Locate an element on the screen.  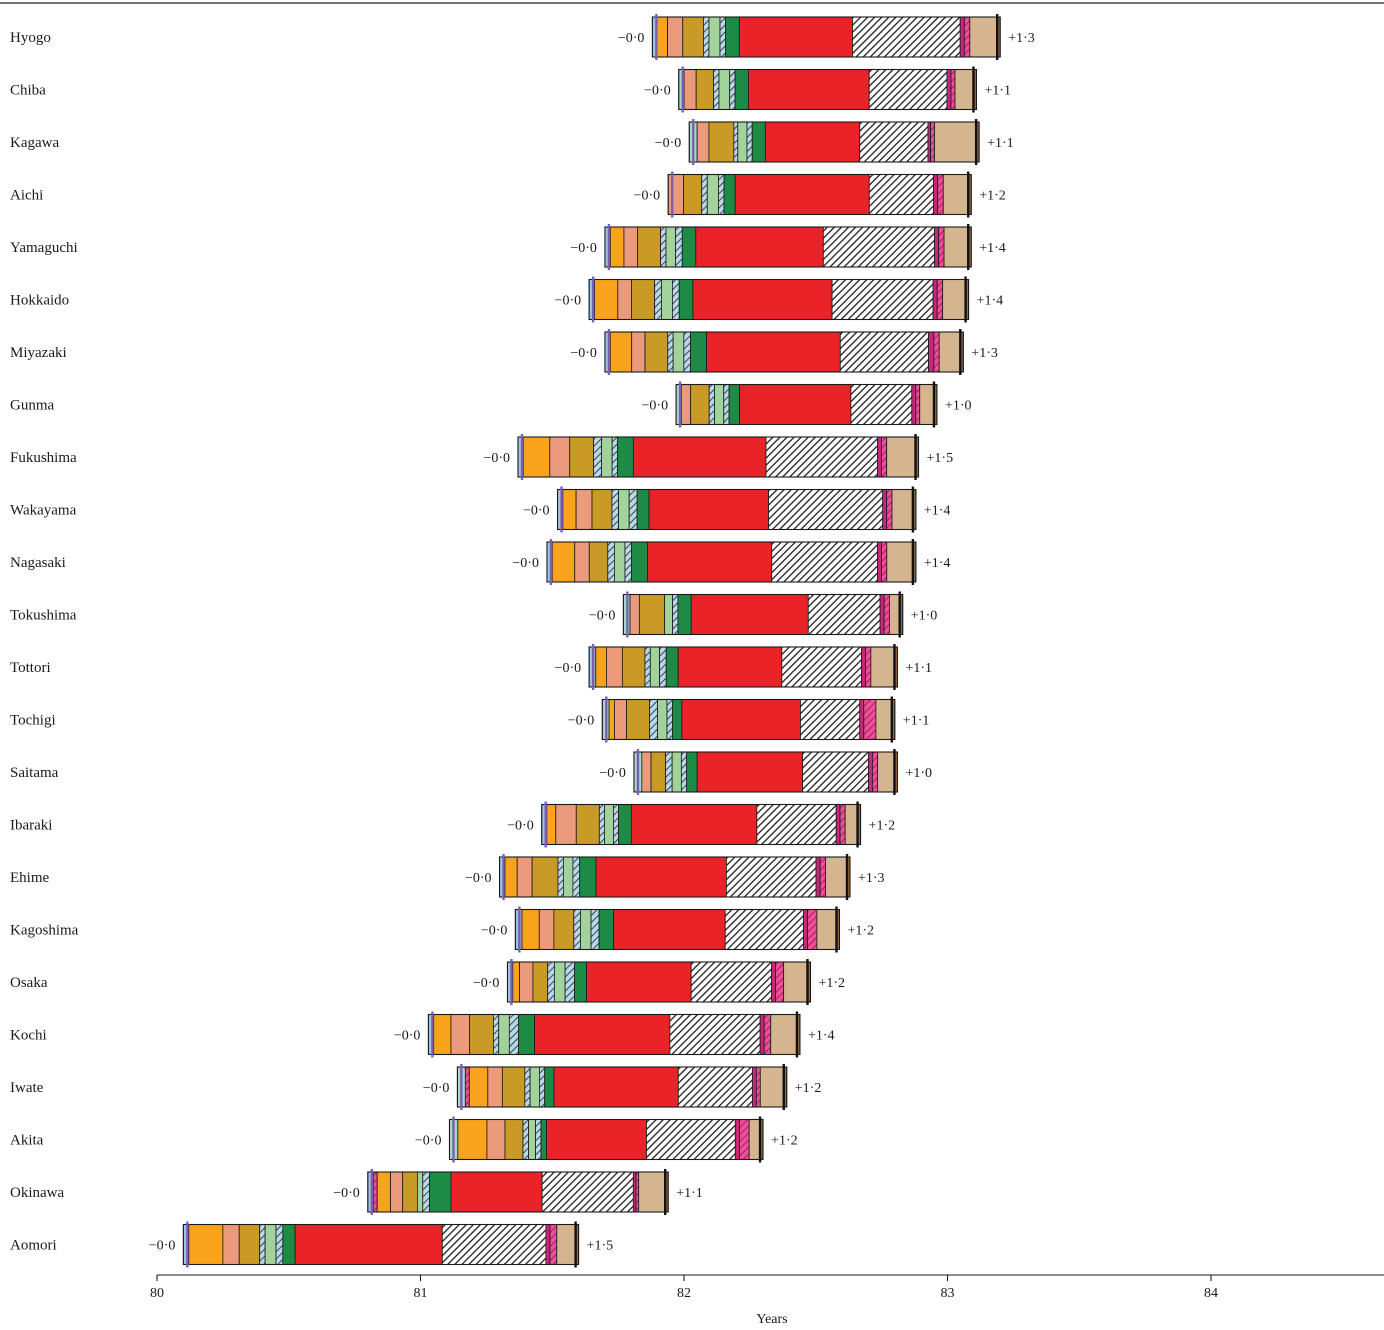
bar-row-iwate: Iwate −0·0 +1·2 is located at coordinates (415, 1087).